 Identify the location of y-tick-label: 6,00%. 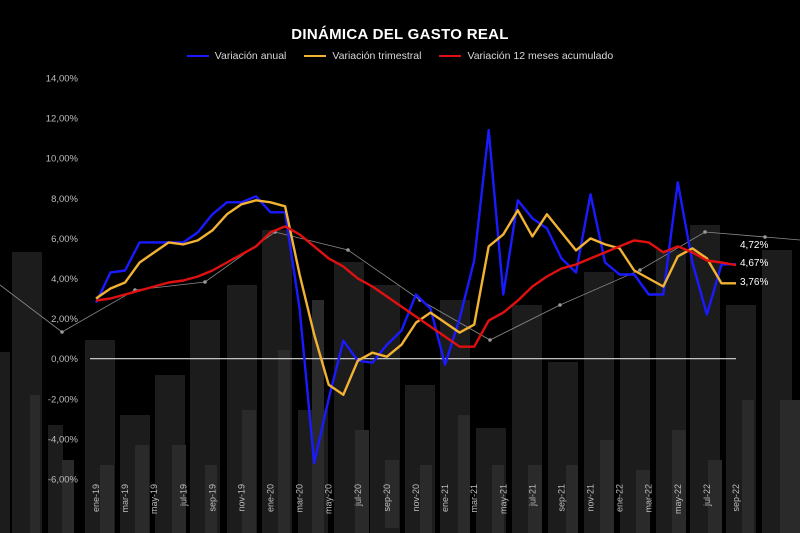
(64, 239).